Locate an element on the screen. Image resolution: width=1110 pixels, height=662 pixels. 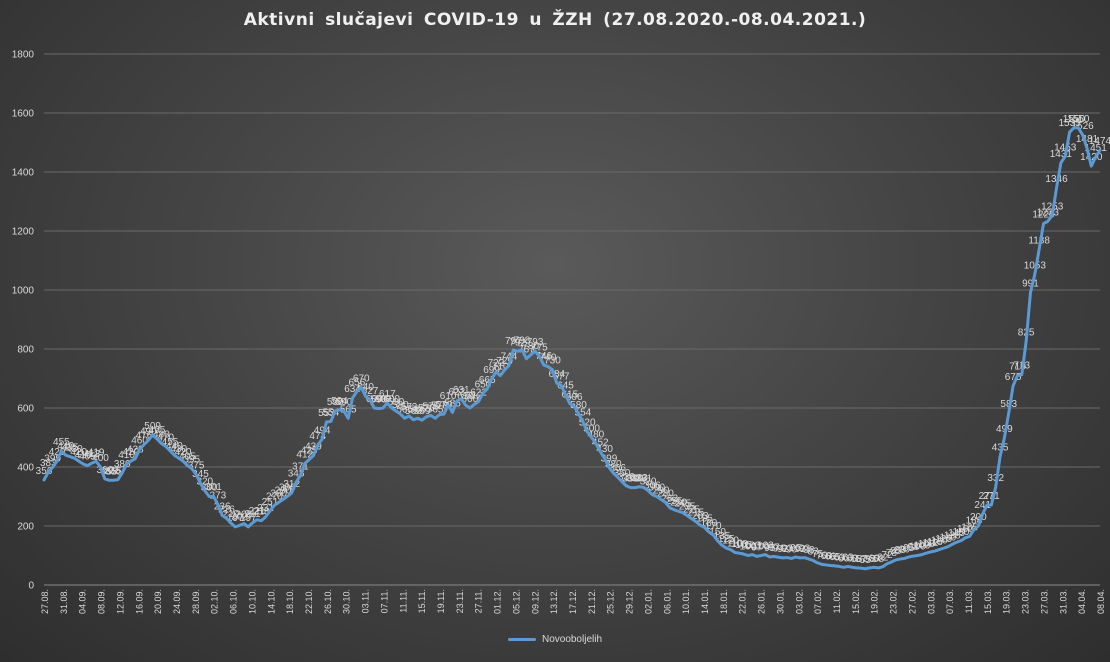
data-label: 63 is located at coordinates (848, 557).